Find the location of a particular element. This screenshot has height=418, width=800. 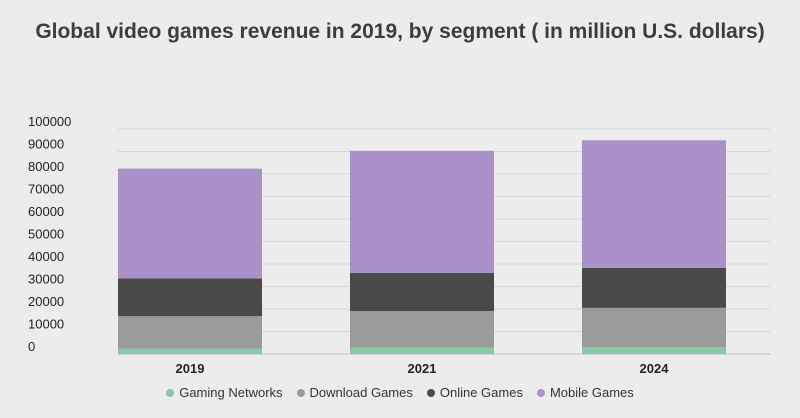

legend-item: Mobile Games is located at coordinates (585, 392).